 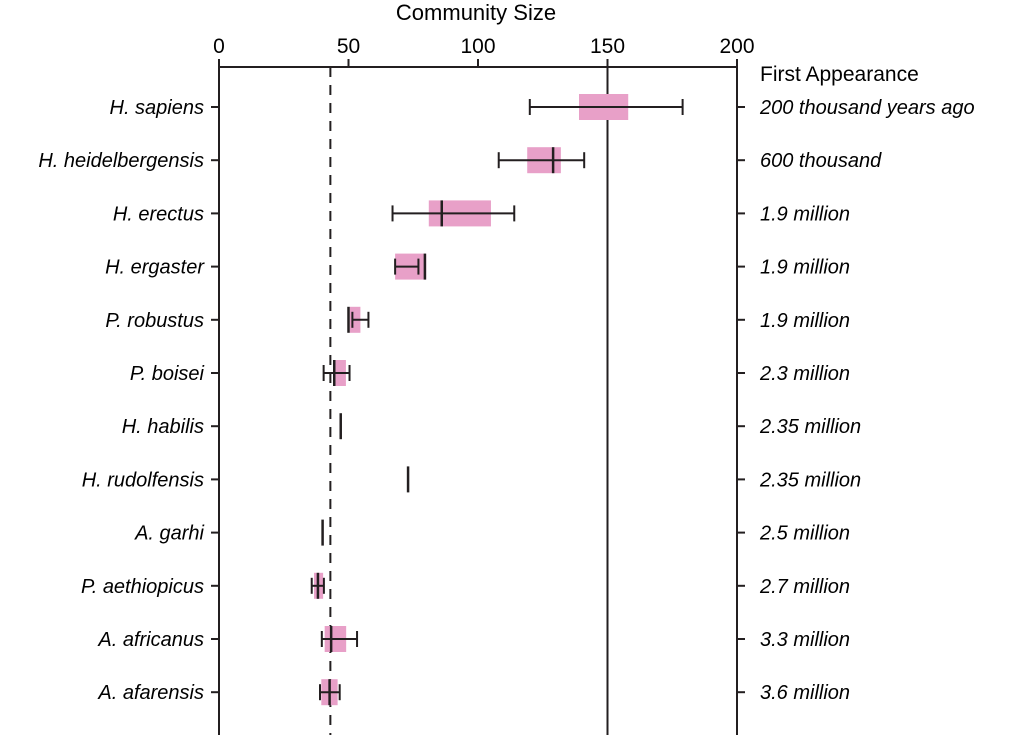 What do you see at coordinates (804, 534) in the screenshot?
I see `first-appearance-label: 2.5 million` at bounding box center [804, 534].